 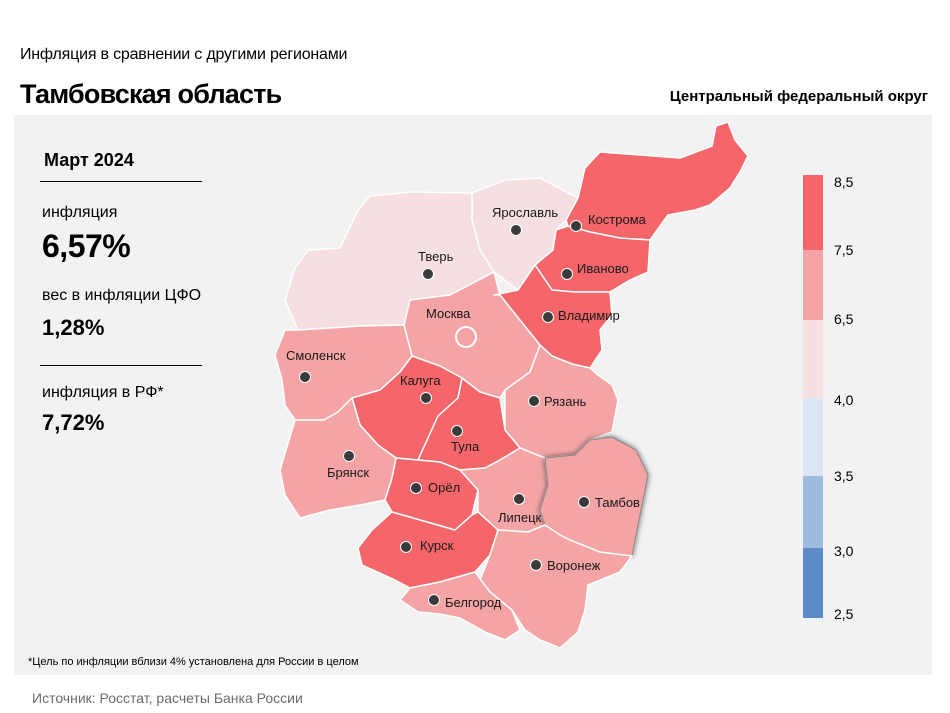 What do you see at coordinates (520, 517) in the screenshot?
I see `city-label: Липецк` at bounding box center [520, 517].